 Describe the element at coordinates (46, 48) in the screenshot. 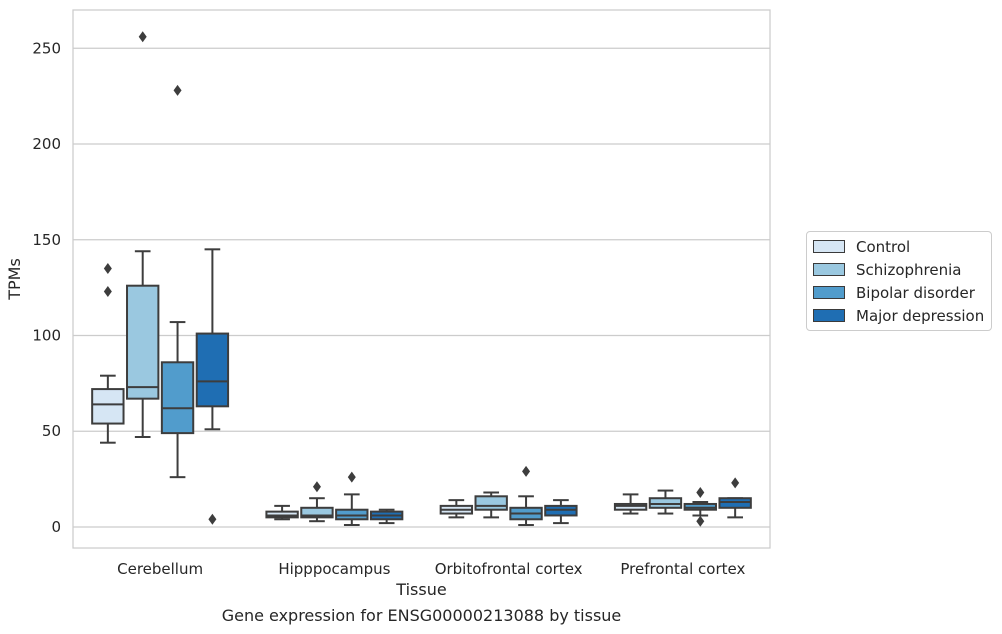

I see `y-tick-label: 250` at that location.